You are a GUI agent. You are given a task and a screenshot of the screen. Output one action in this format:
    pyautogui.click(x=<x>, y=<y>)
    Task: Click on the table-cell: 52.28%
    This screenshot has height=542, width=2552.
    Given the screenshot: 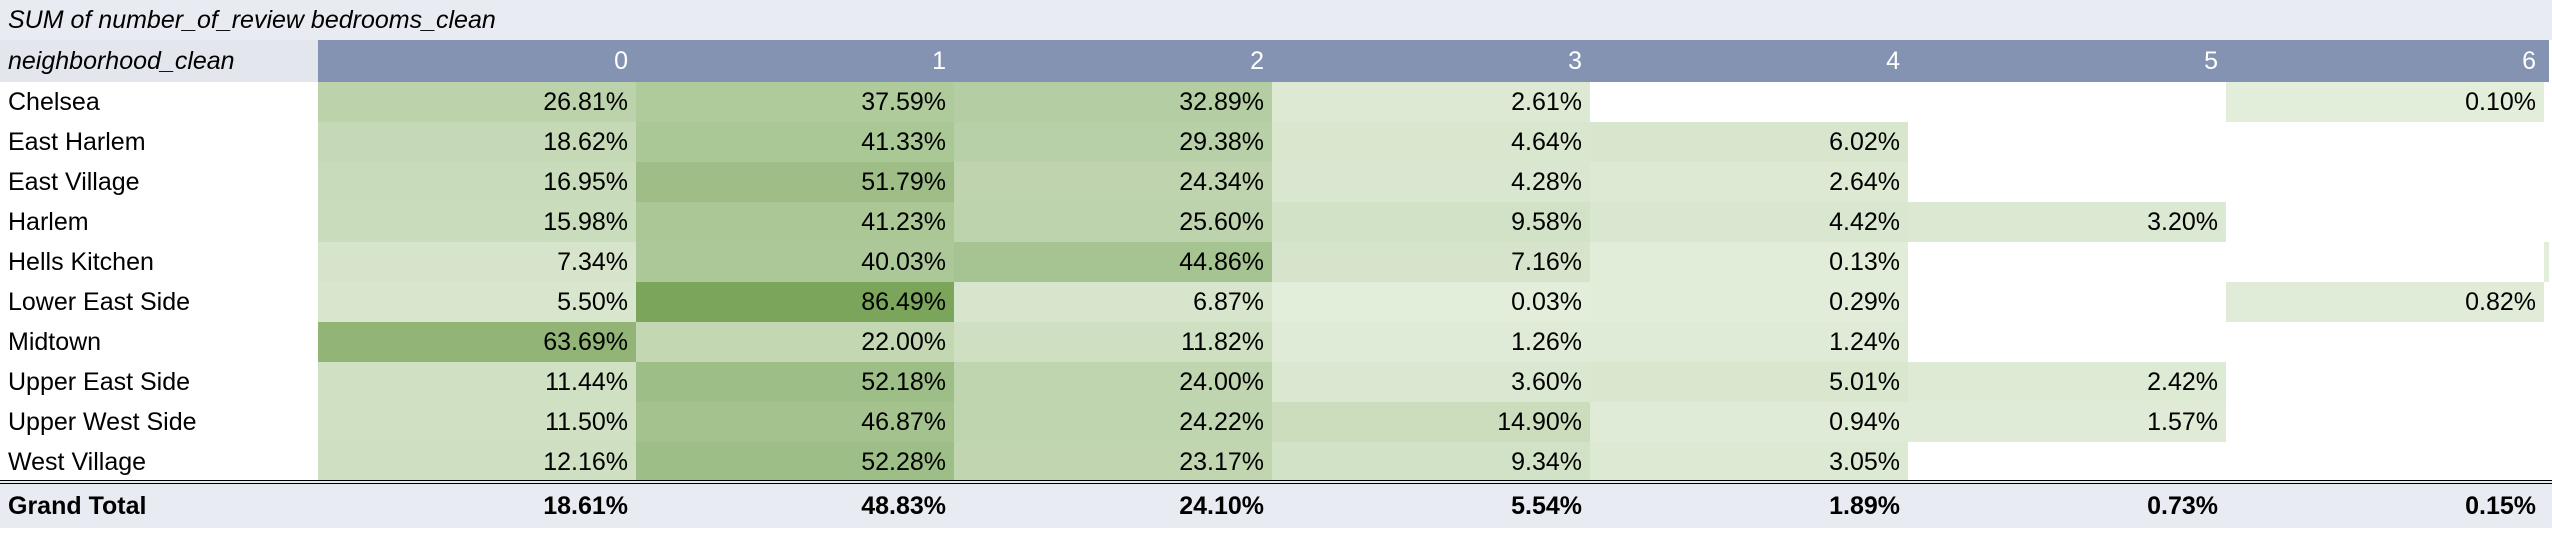 What is the action you would take?
    pyautogui.click(x=795, y=462)
    